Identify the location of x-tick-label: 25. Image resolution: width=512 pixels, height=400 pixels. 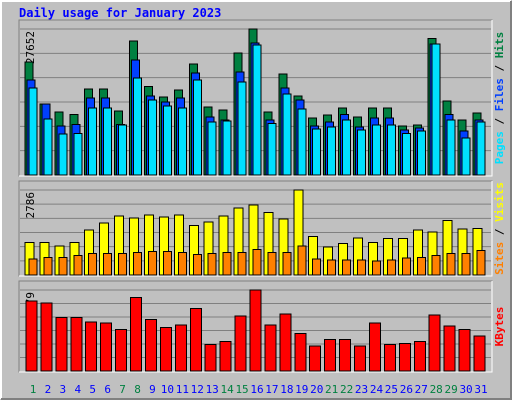
(391, 389).